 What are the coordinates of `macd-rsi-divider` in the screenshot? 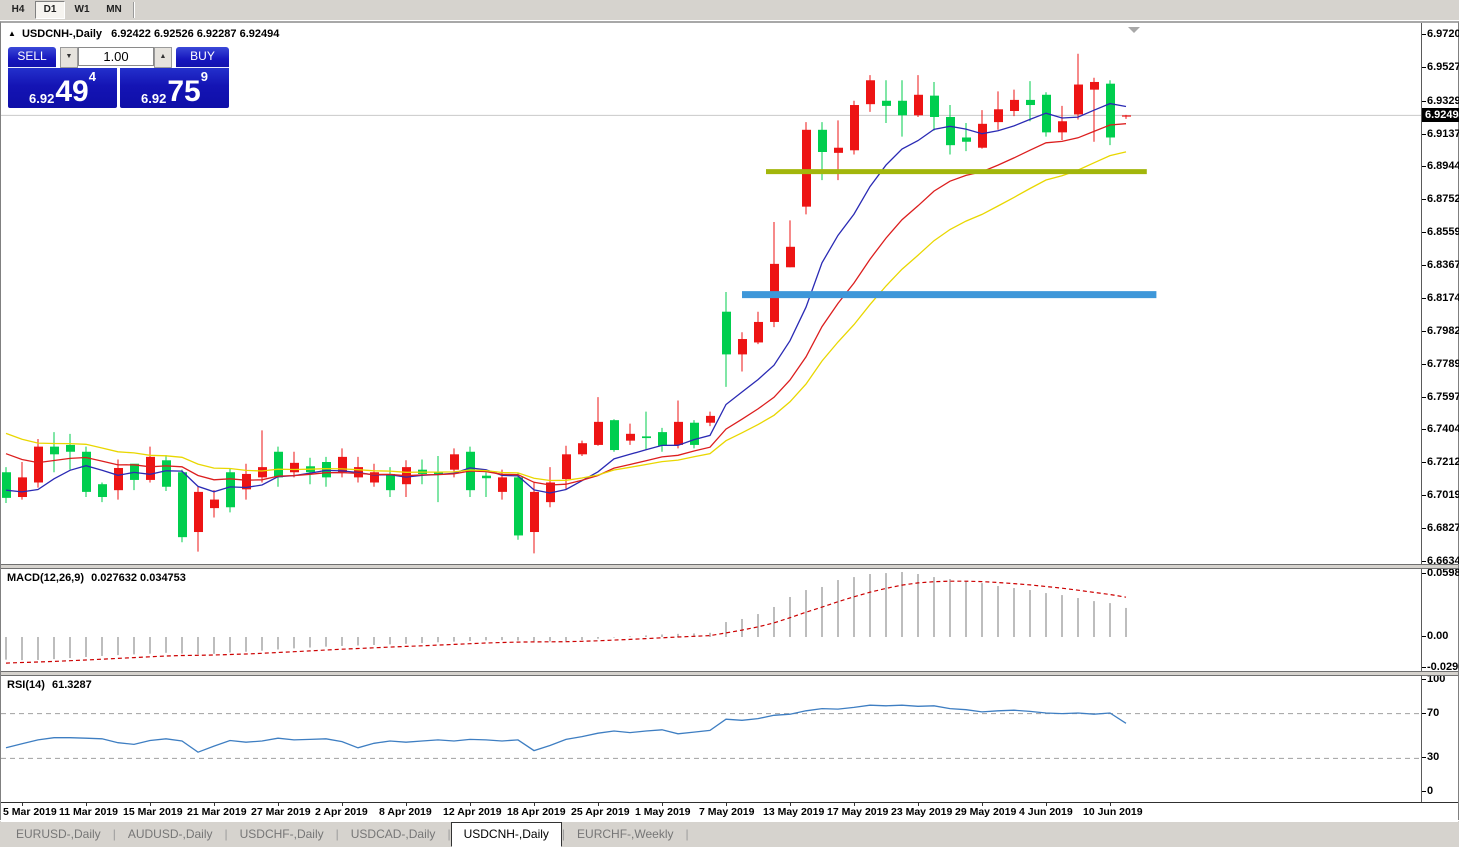 It's located at (729, 673).